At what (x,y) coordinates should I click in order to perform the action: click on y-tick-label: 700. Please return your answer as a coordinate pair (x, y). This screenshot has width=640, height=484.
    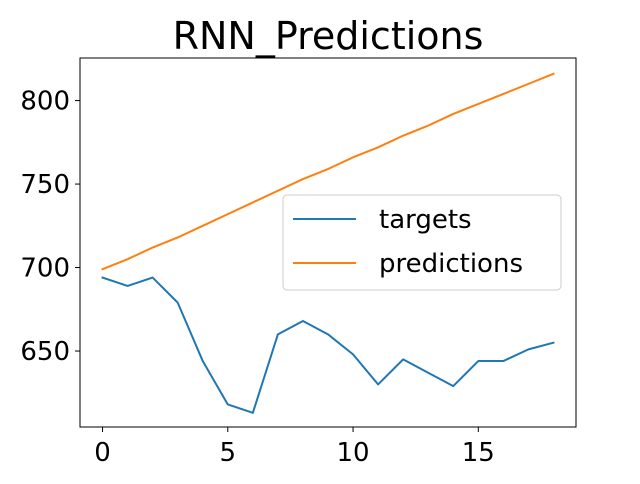
    Looking at the image, I should click on (45, 269).